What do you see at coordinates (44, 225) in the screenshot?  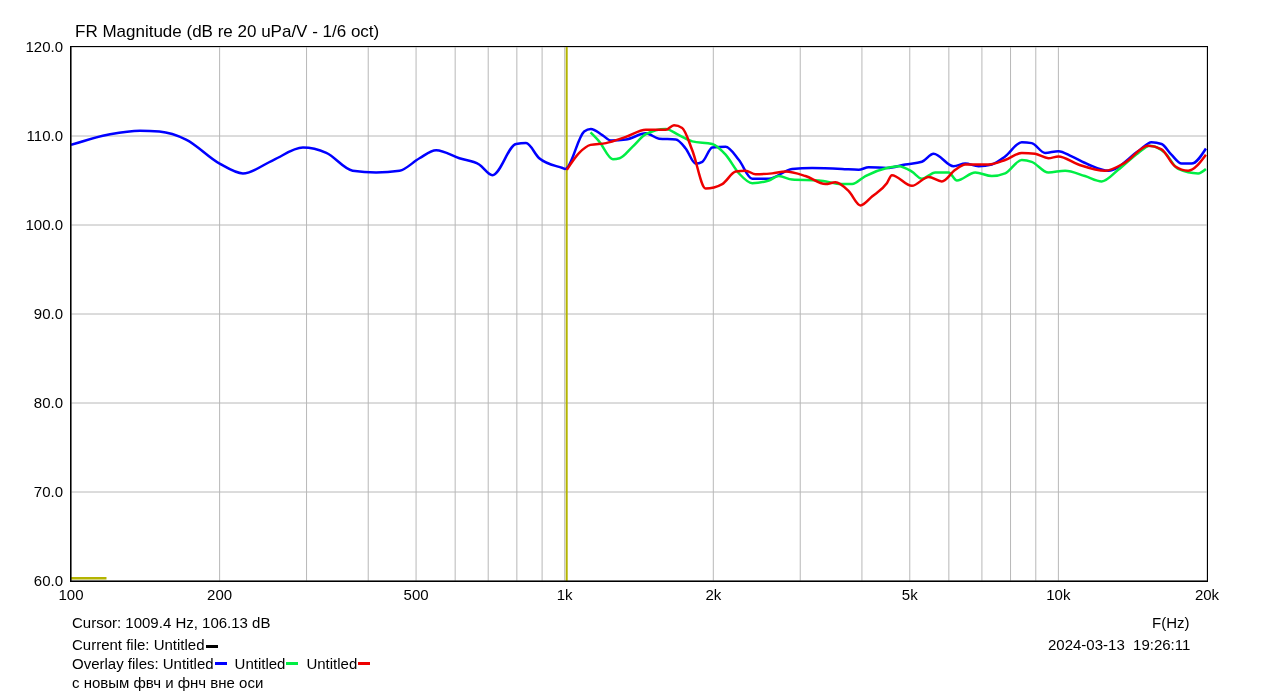 I see `y-tick-label: 100.0` at bounding box center [44, 225].